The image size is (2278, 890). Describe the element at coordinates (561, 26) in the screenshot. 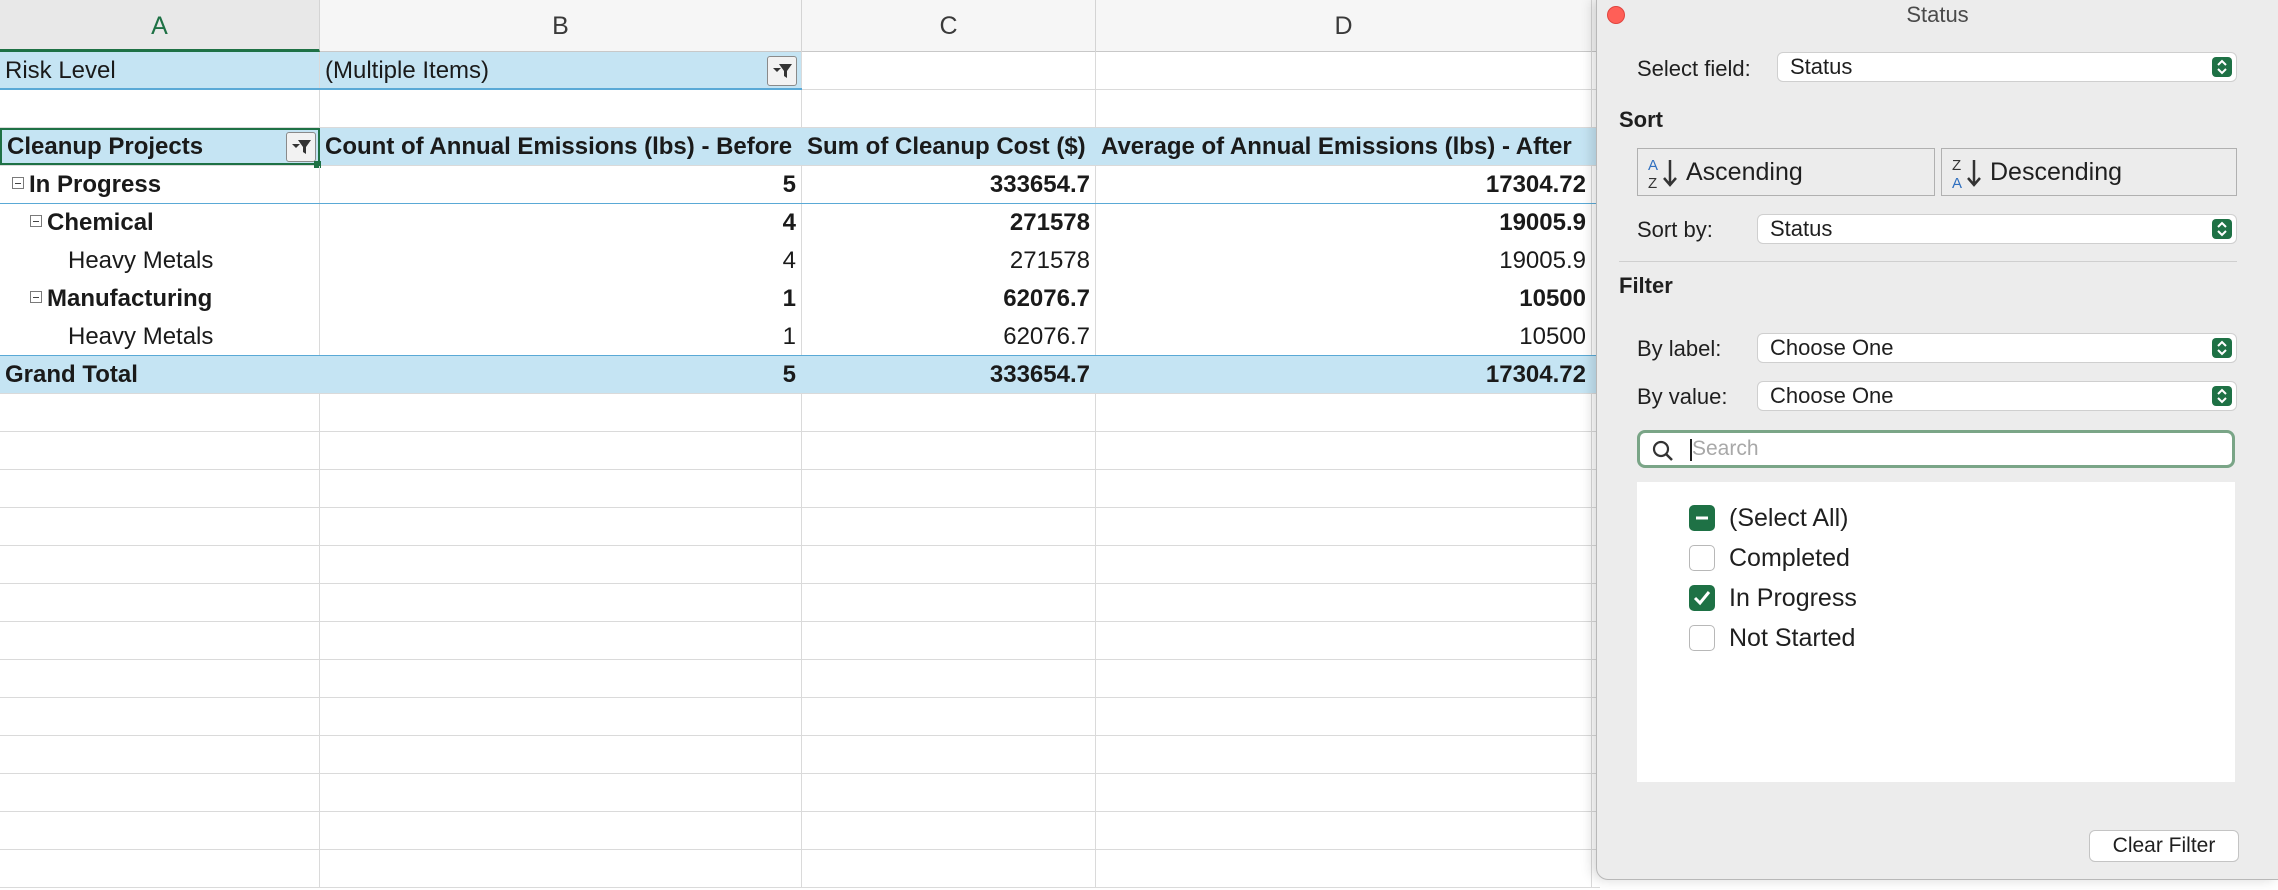

I see `column-header-b: B` at that location.